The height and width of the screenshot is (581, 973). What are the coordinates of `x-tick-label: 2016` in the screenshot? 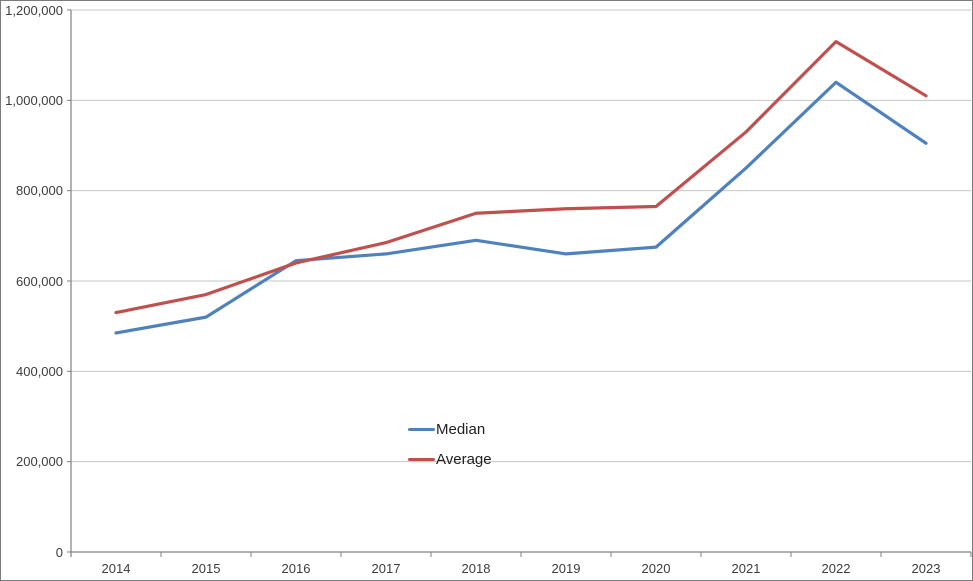 It's located at (296, 568).